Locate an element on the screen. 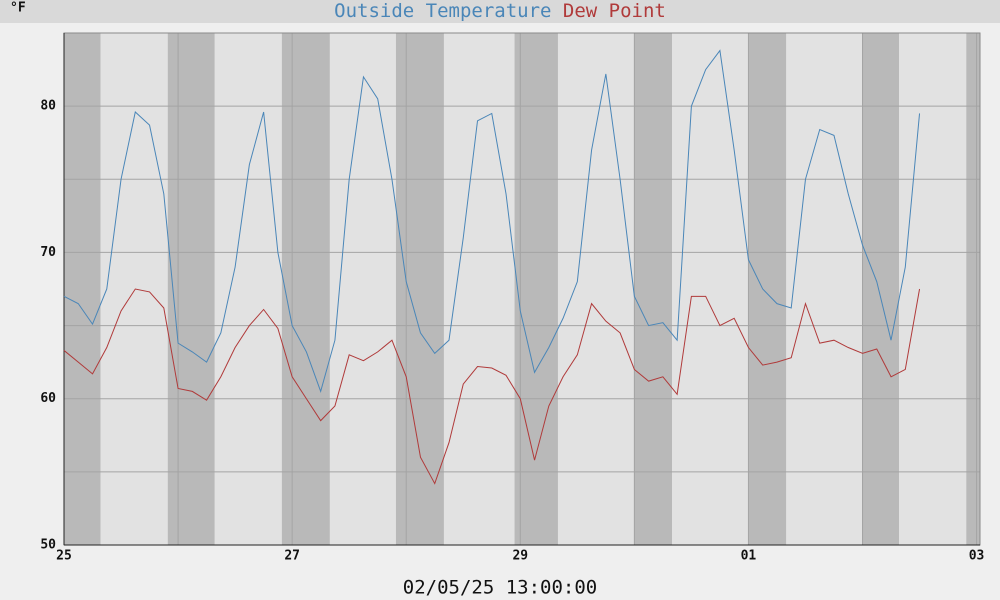  x-tick-label: 25 is located at coordinates (64, 556).